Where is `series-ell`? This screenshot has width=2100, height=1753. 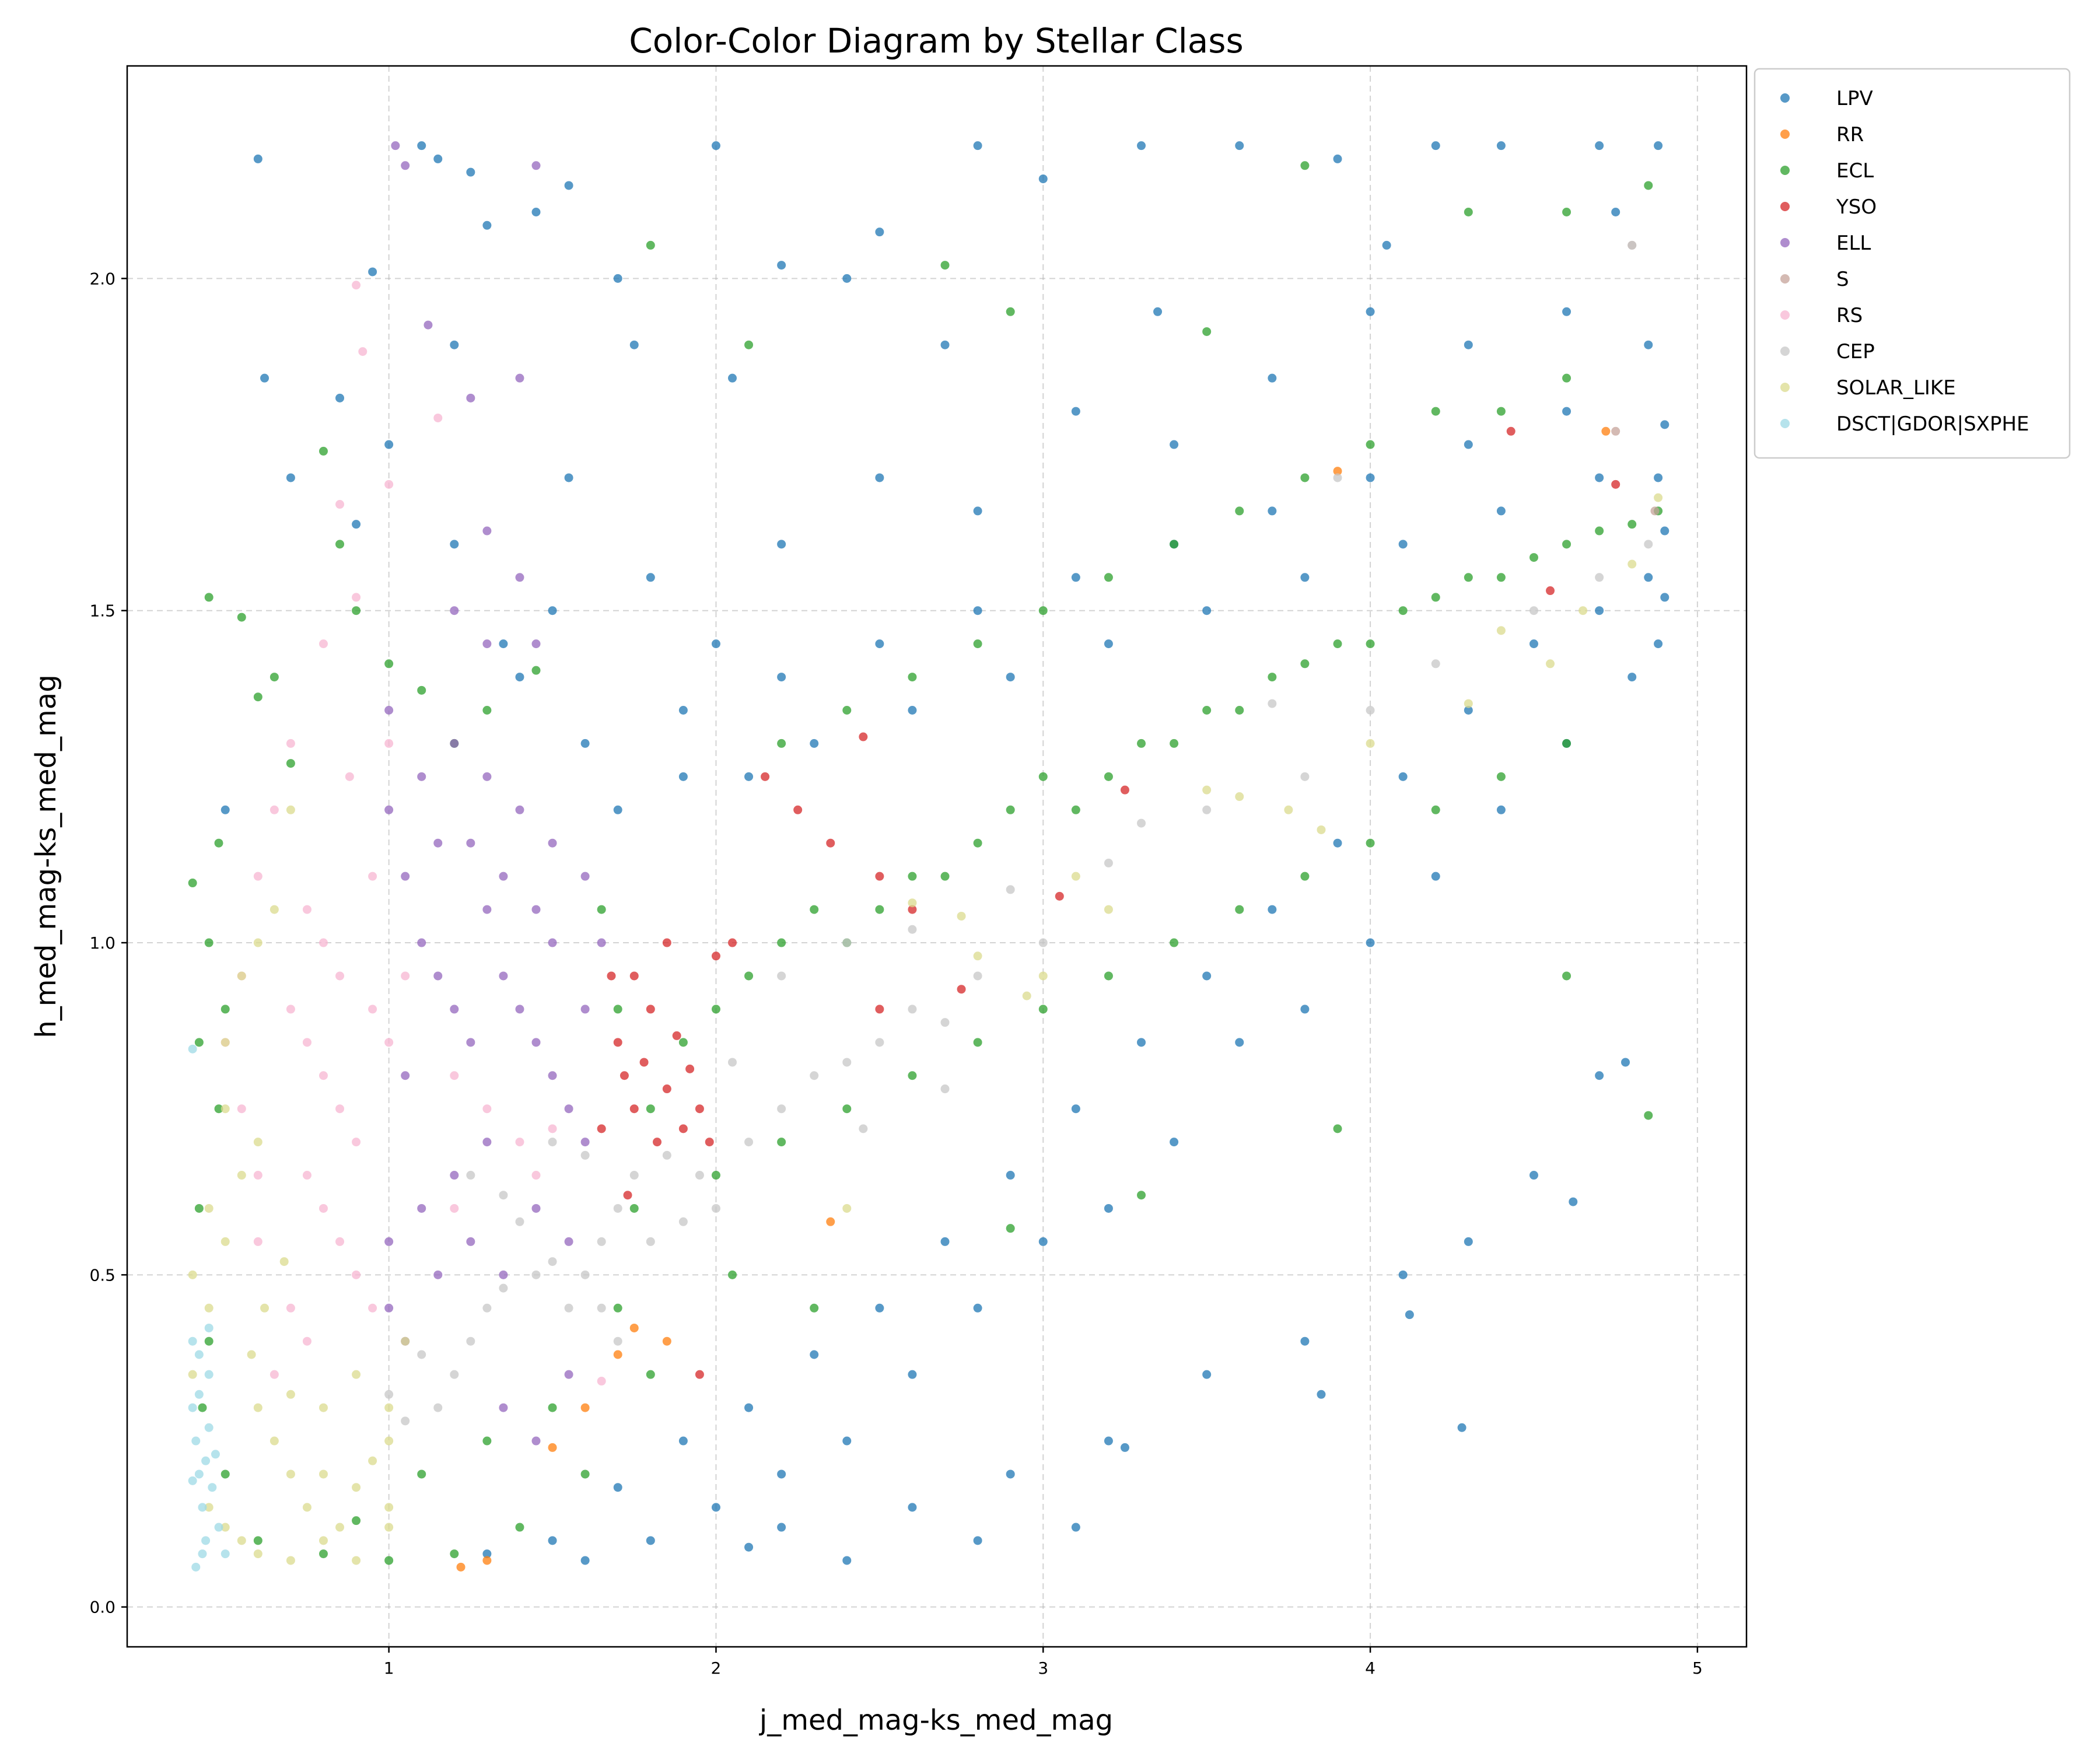 series-ell is located at coordinates (495, 793).